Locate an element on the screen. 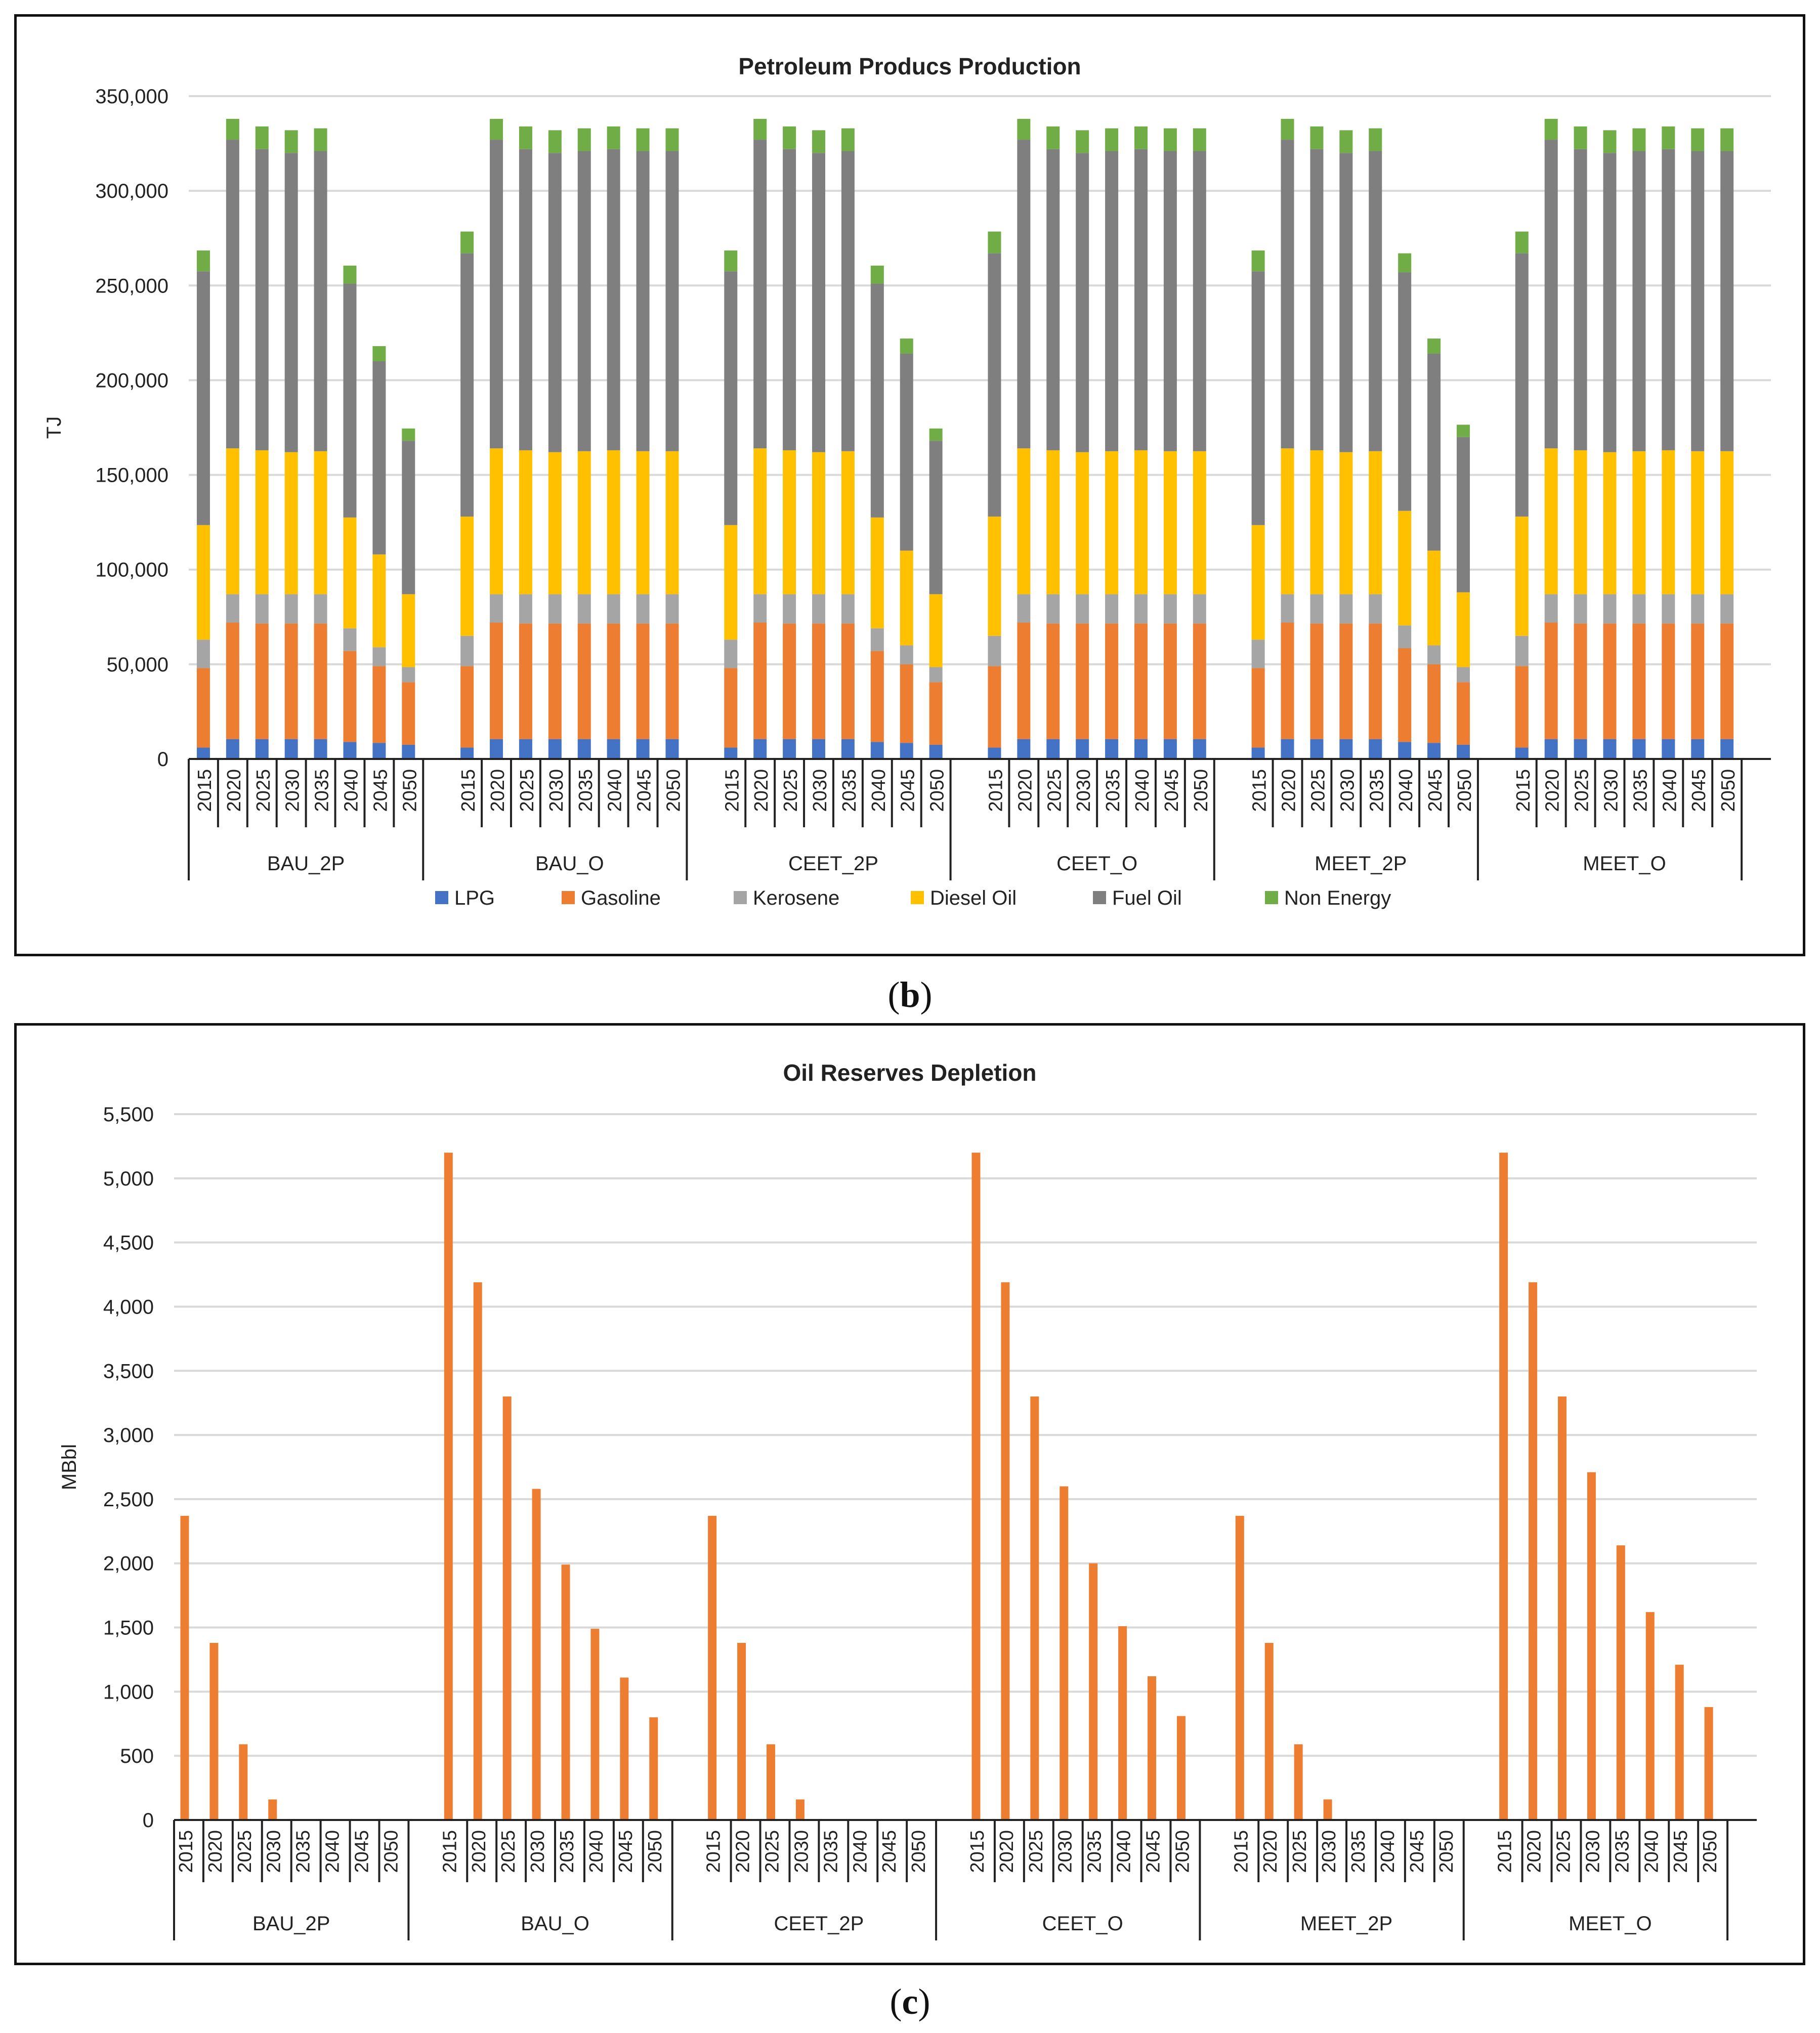  chart-title: Petroleum Producs Production is located at coordinates (910, 66).